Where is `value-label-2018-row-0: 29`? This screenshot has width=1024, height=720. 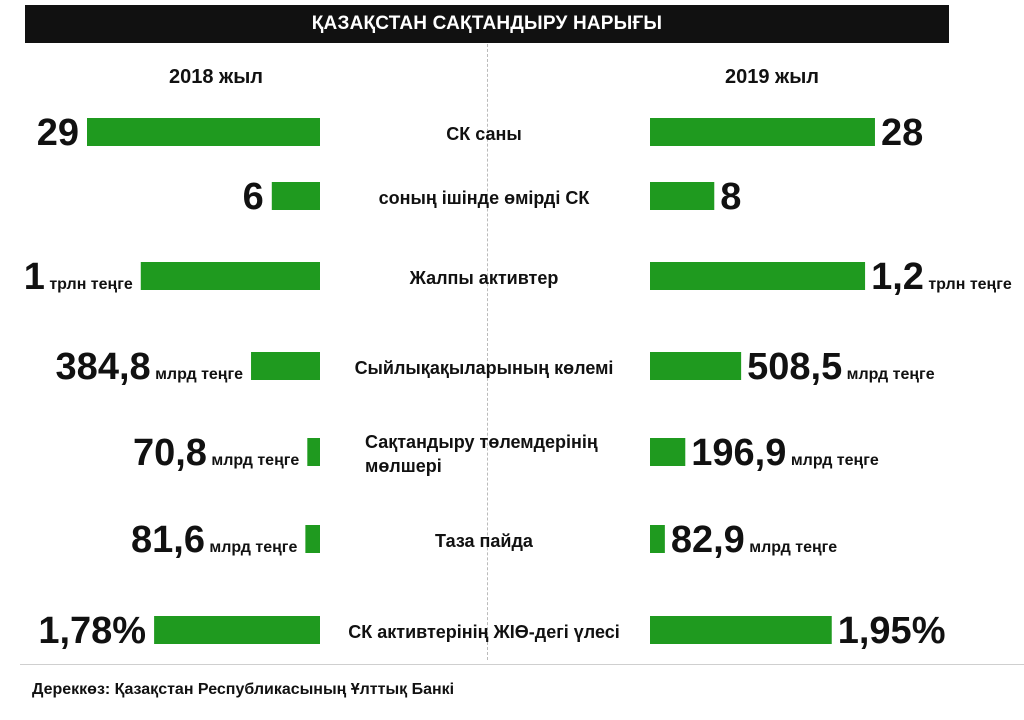 value-label-2018-row-0: 29 is located at coordinates (58, 133).